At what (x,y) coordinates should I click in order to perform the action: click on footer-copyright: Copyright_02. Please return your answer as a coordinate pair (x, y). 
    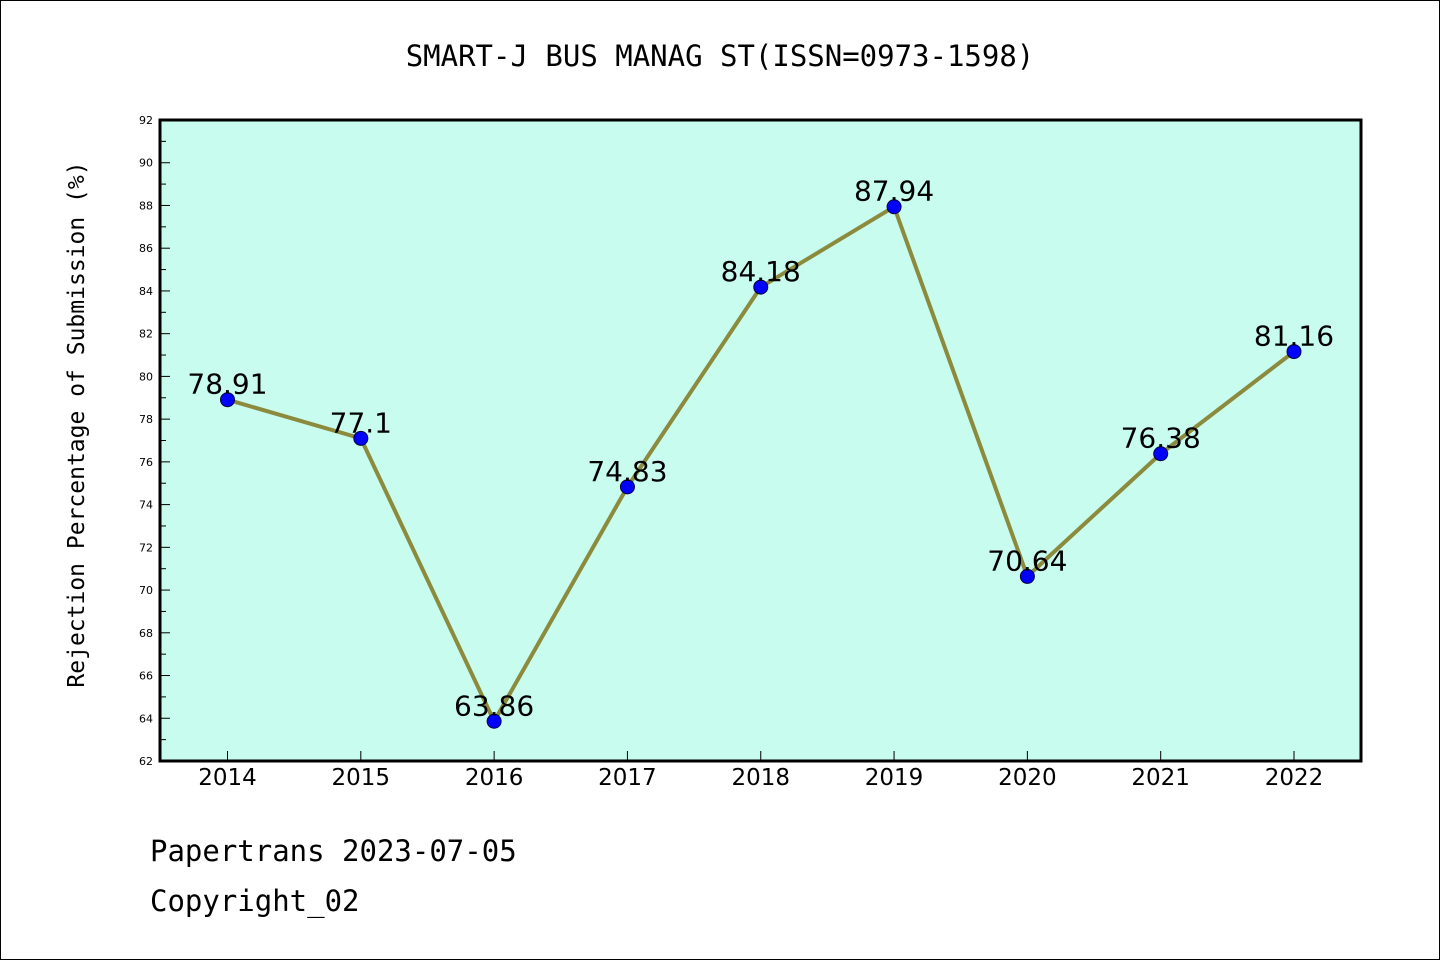
    Looking at the image, I should click on (255, 901).